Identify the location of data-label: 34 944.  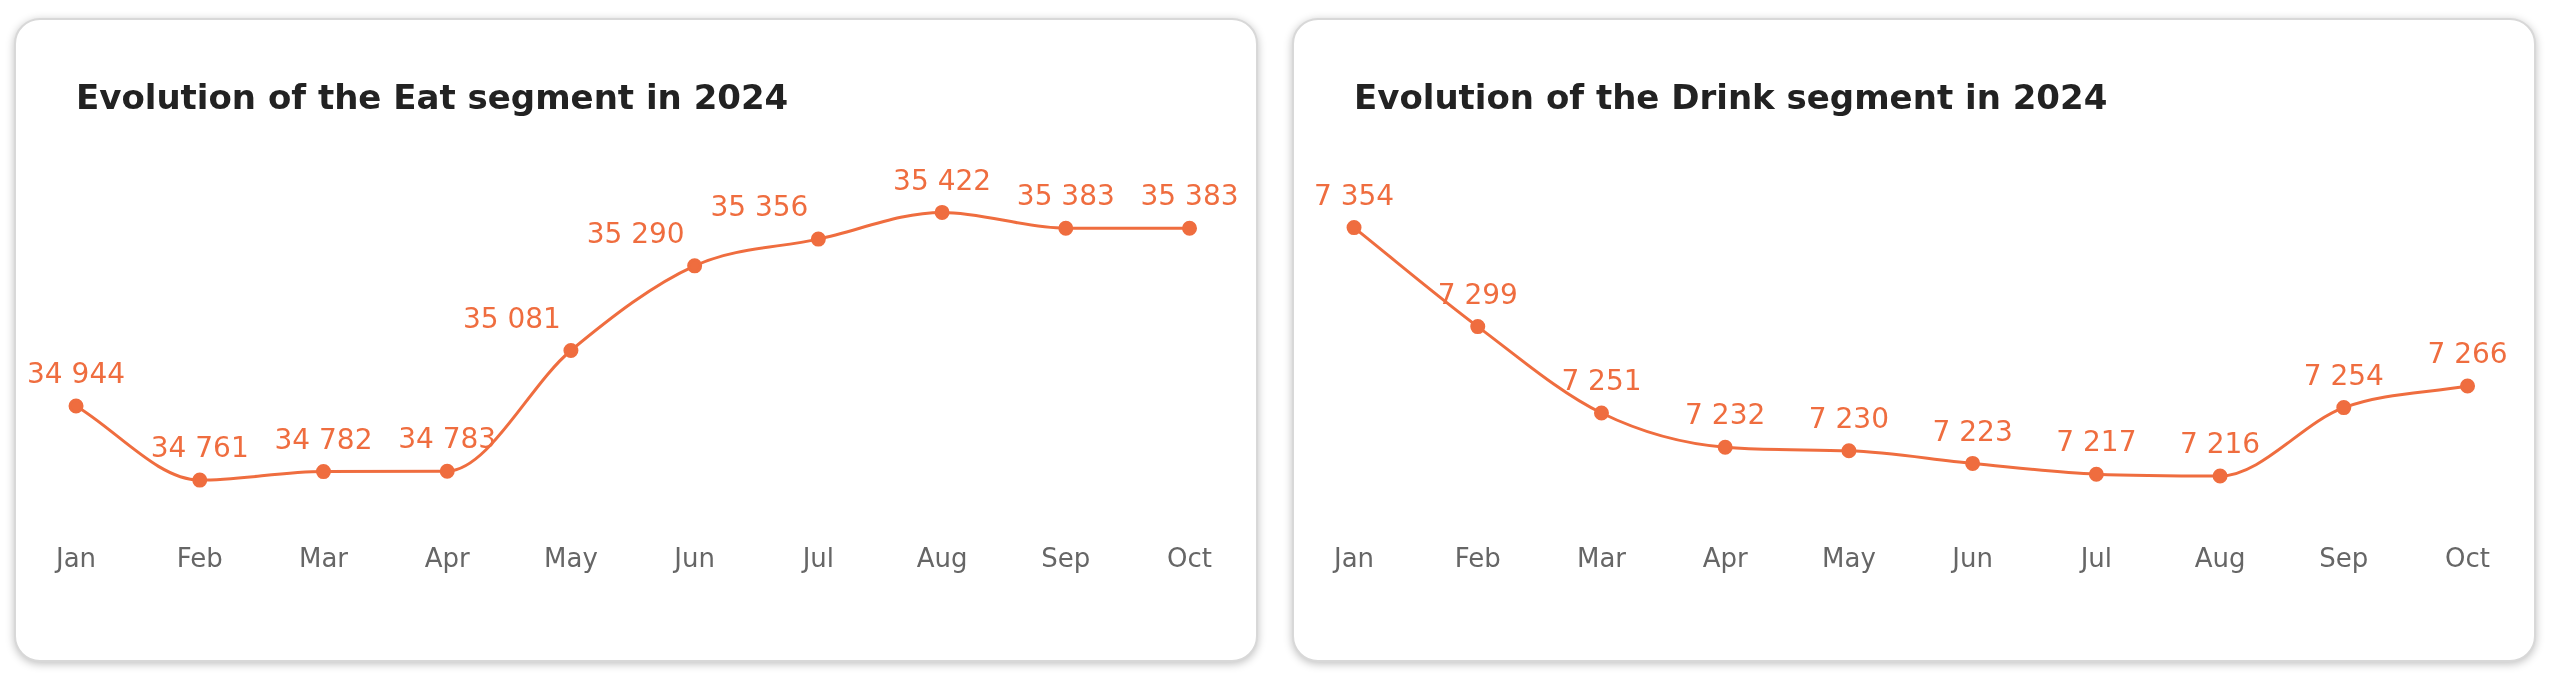
(76, 374).